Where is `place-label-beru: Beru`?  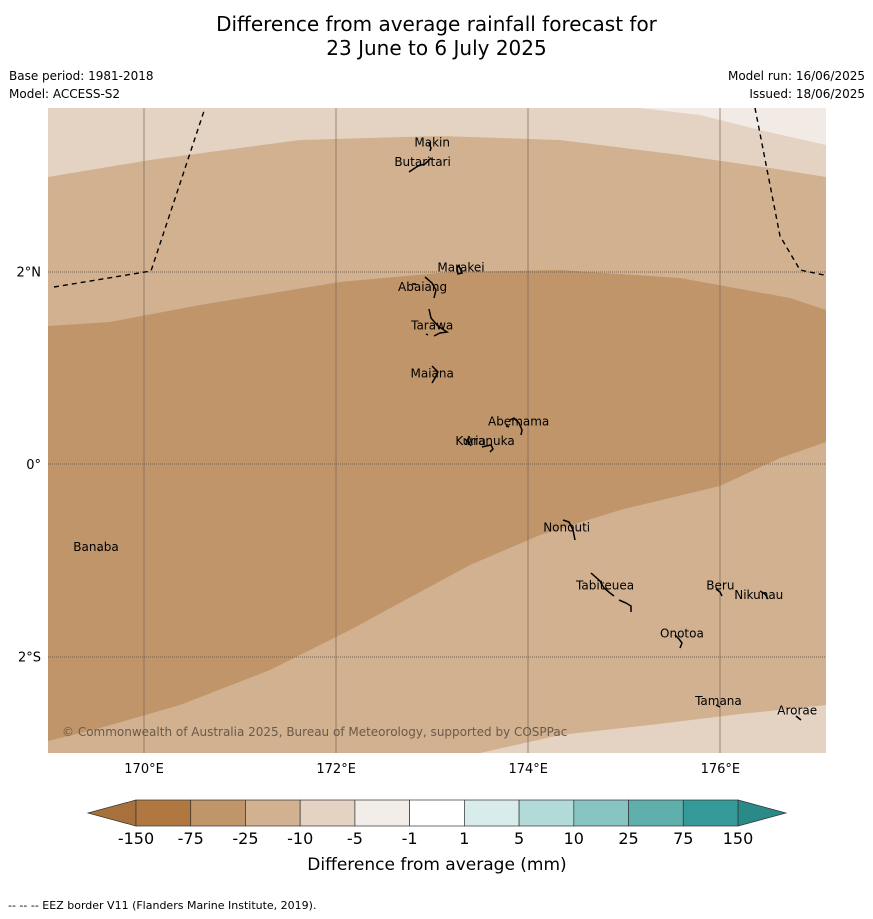
place-label-beru: Beru is located at coordinates (720, 585).